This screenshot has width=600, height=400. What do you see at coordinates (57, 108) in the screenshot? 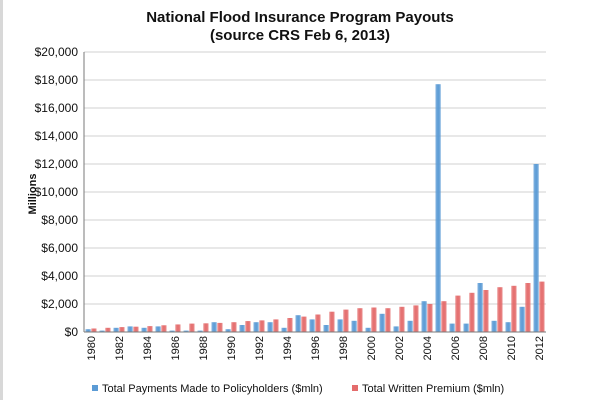
I see `y-tick-label: $16,000` at bounding box center [57, 108].